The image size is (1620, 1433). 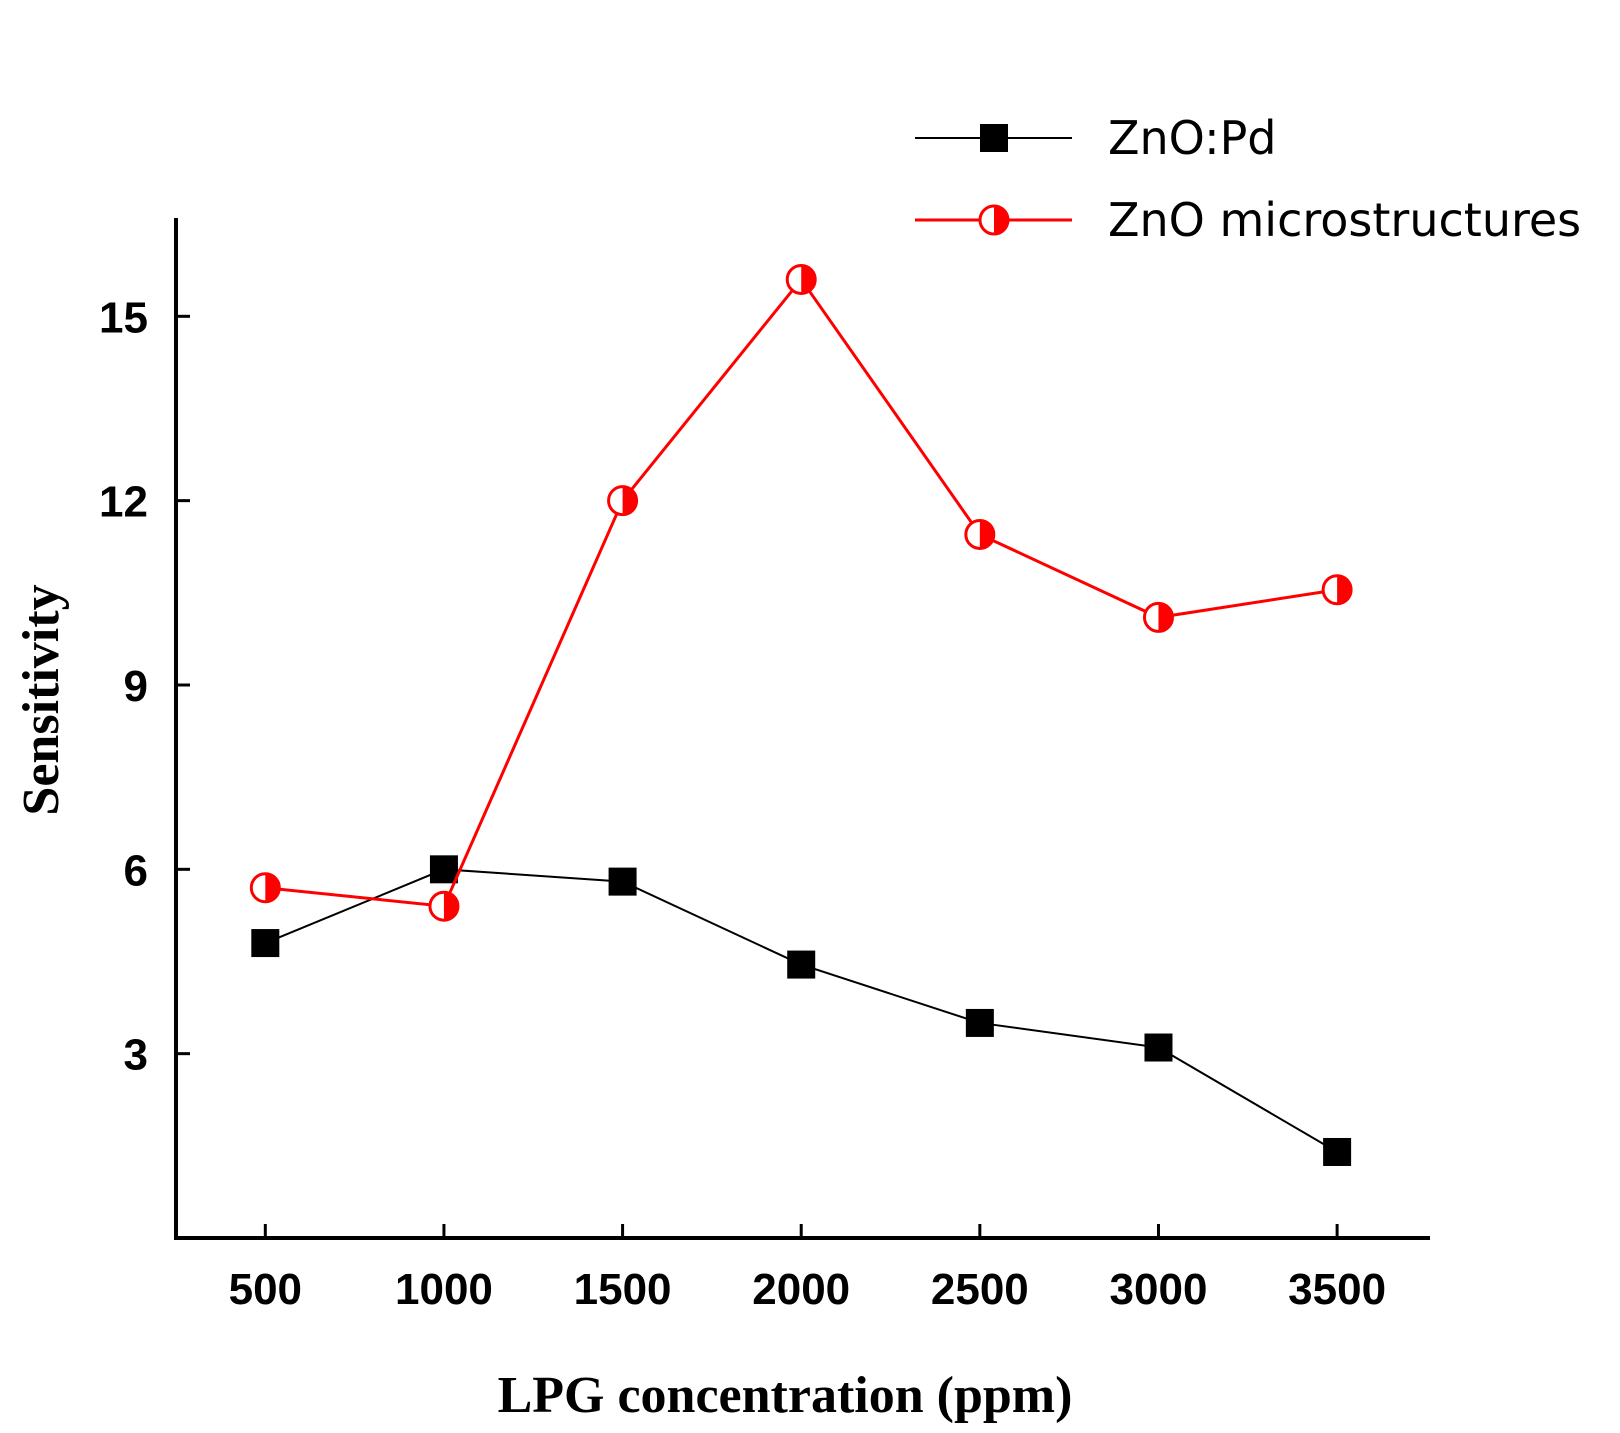 I want to click on y-ticks: 3 6 9 12 15, so click(x=144, y=686).